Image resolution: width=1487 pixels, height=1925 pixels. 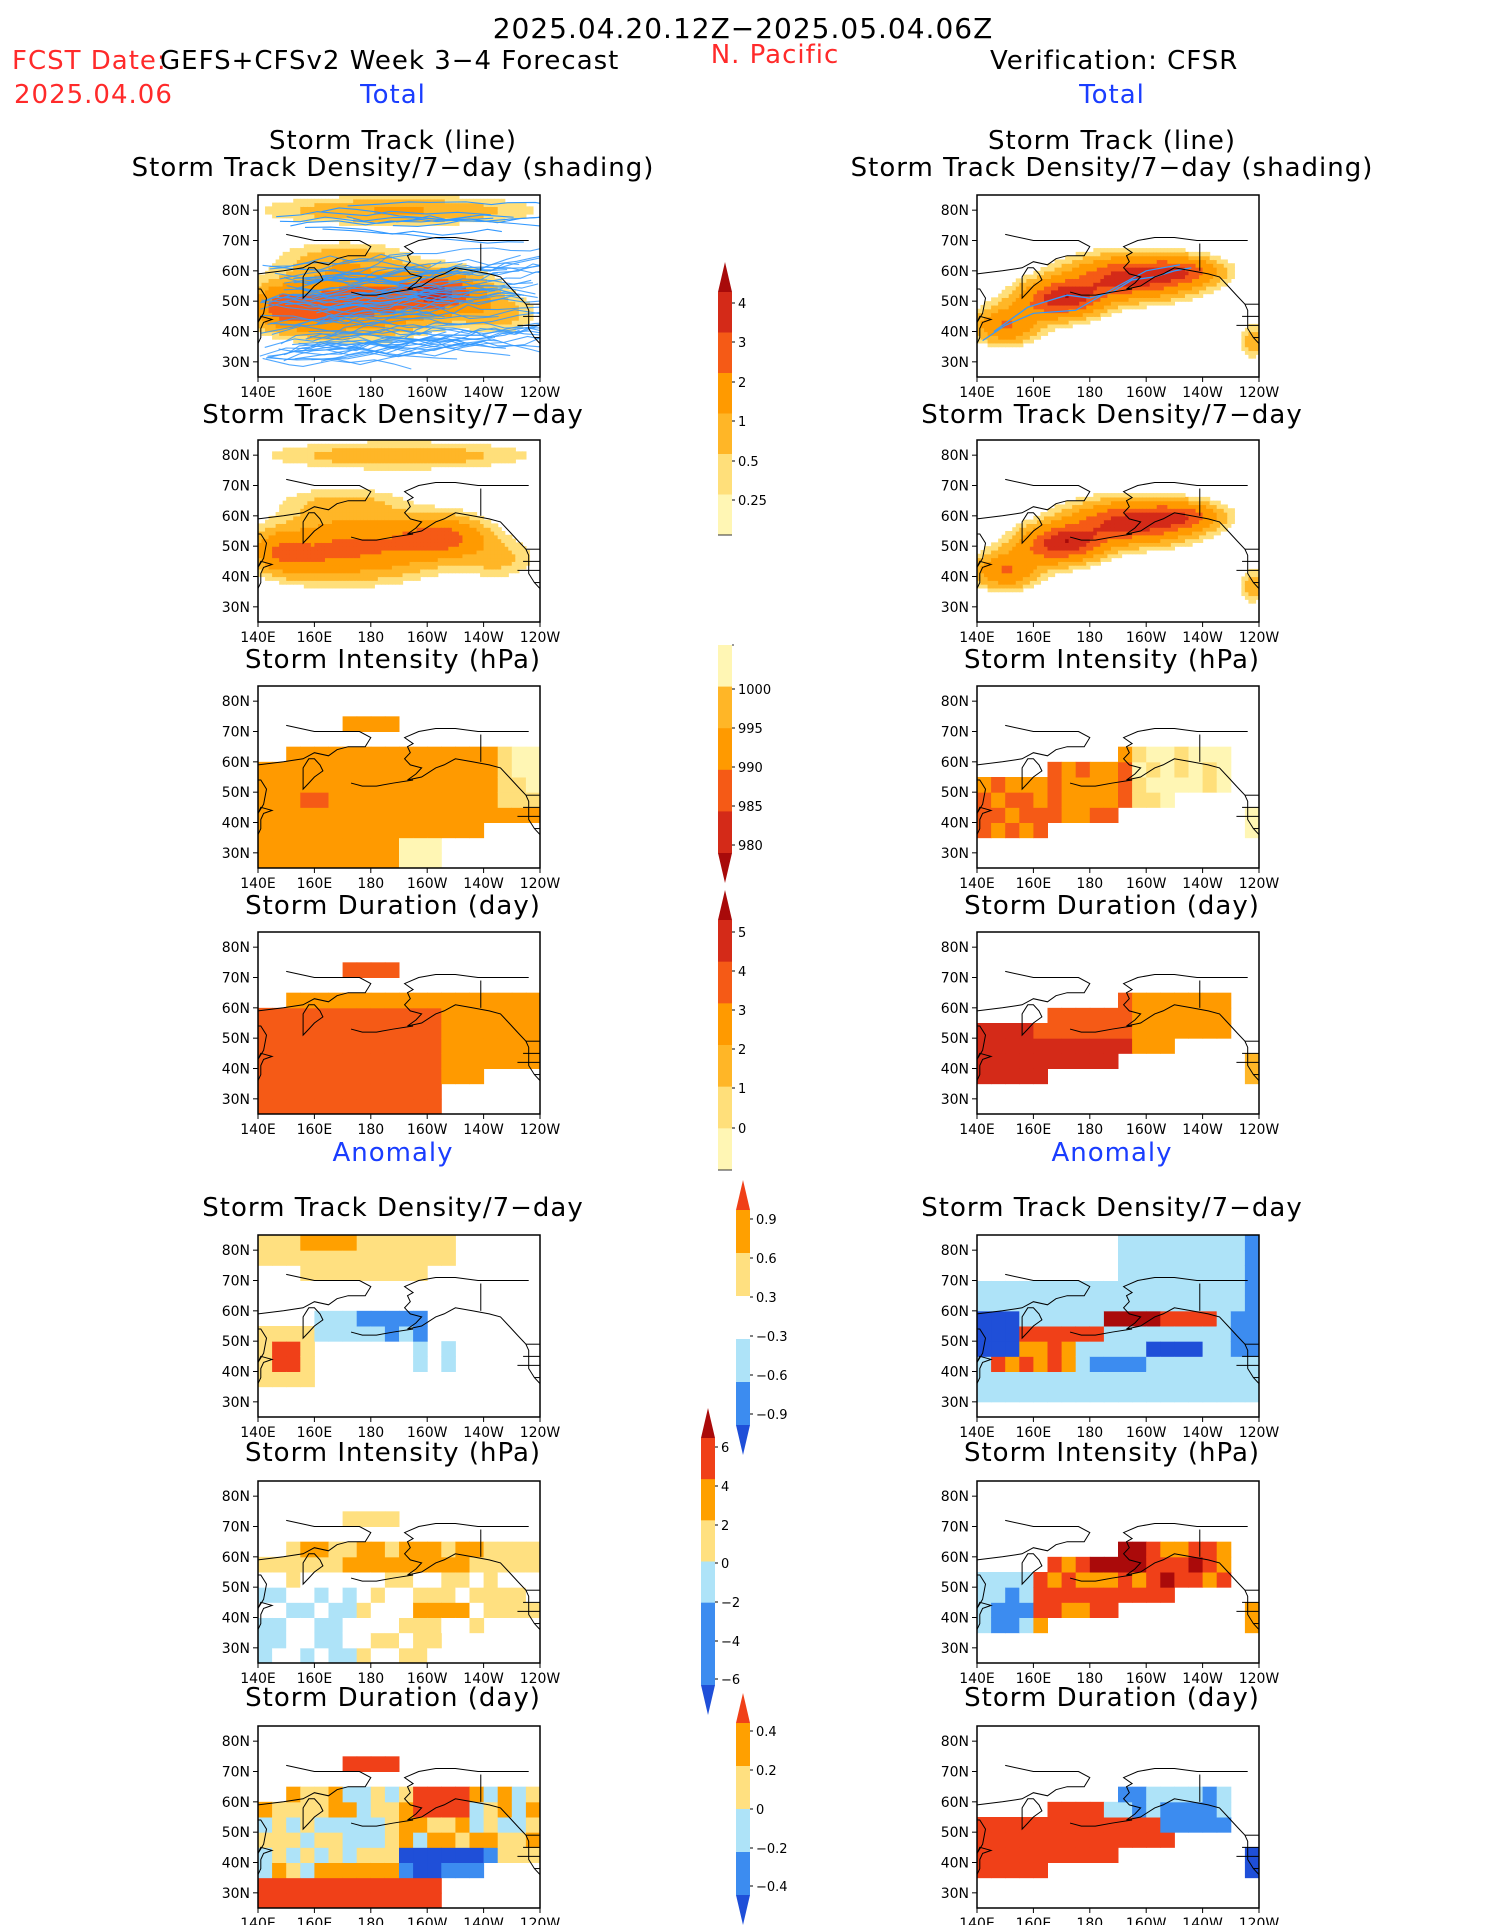 What do you see at coordinates (1114, 61) in the screenshot?
I see `verification-title: Verification: CFSR` at bounding box center [1114, 61].